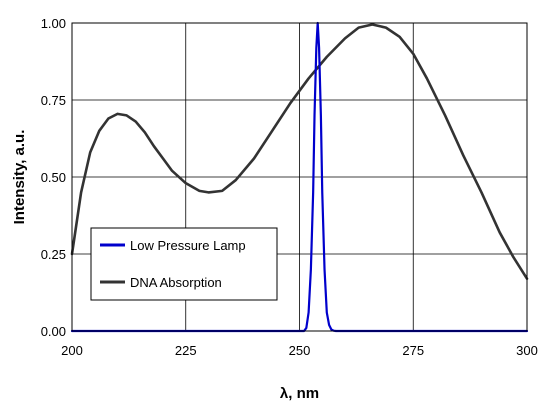  What do you see at coordinates (53, 23) in the screenshot?
I see `y-tick-label: 1.00` at bounding box center [53, 23].